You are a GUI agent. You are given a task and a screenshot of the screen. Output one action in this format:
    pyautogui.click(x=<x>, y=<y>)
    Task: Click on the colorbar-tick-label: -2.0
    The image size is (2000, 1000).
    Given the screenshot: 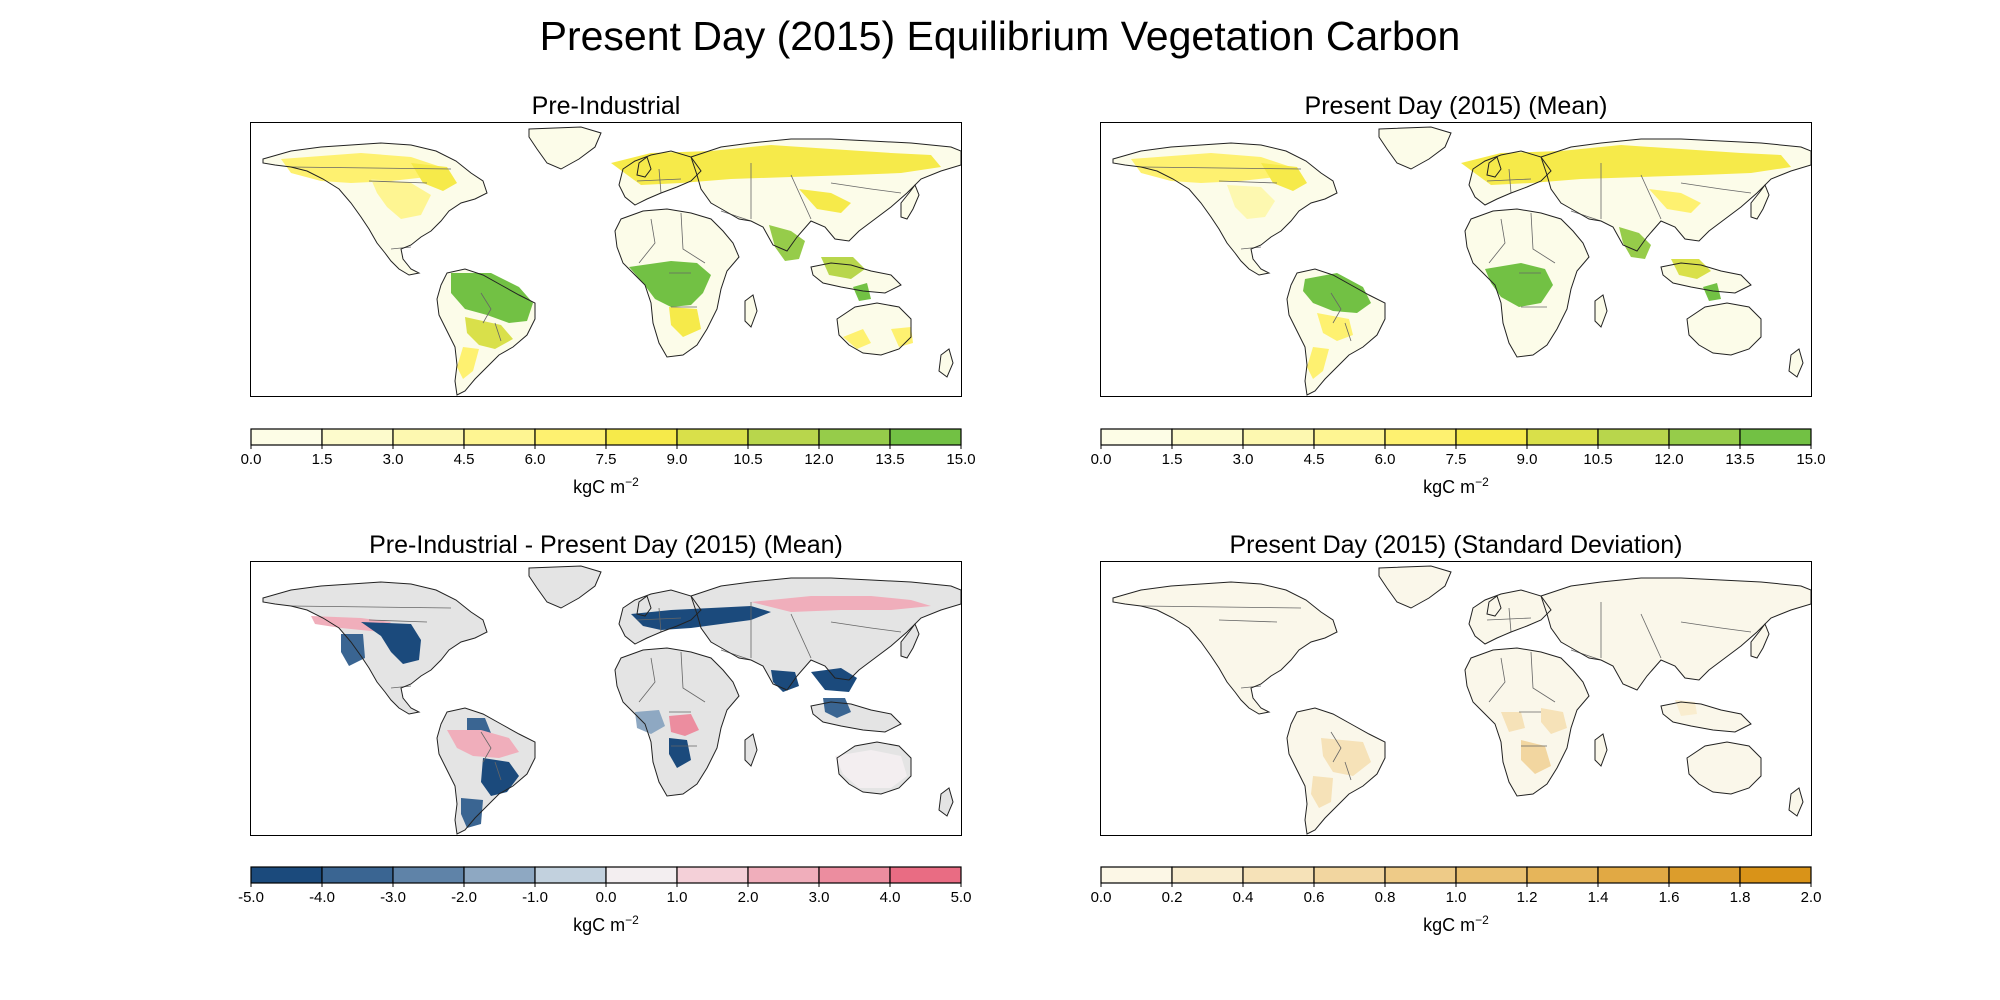 What is the action you would take?
    pyautogui.click(x=464, y=897)
    